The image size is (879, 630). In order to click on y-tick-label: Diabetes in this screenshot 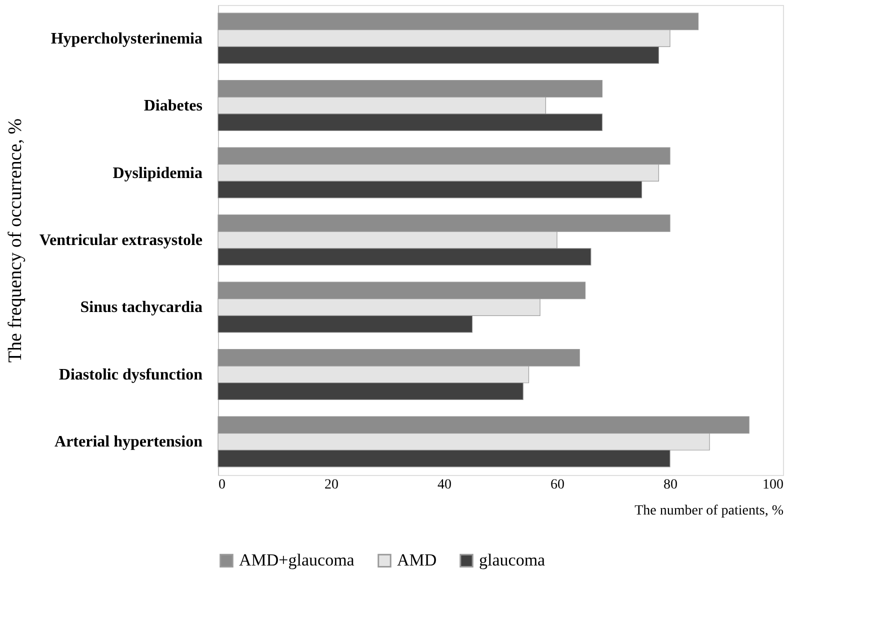, I will do `click(173, 106)`.